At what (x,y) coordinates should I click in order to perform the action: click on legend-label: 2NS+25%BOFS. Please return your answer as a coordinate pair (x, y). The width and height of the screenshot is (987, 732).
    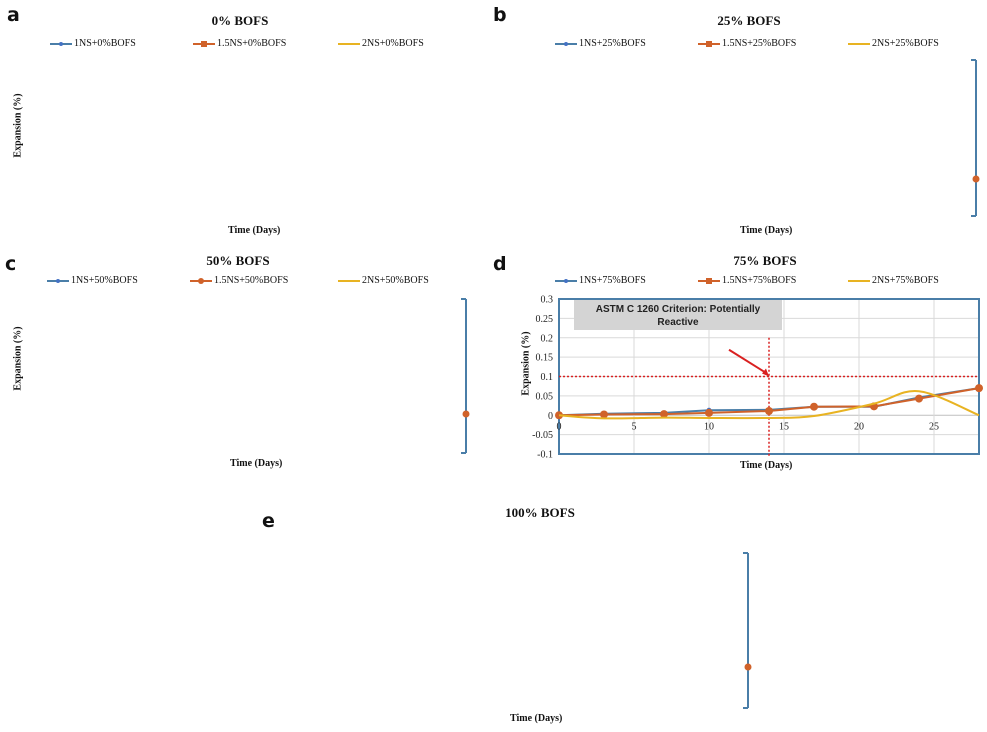
    Looking at the image, I should click on (905, 43).